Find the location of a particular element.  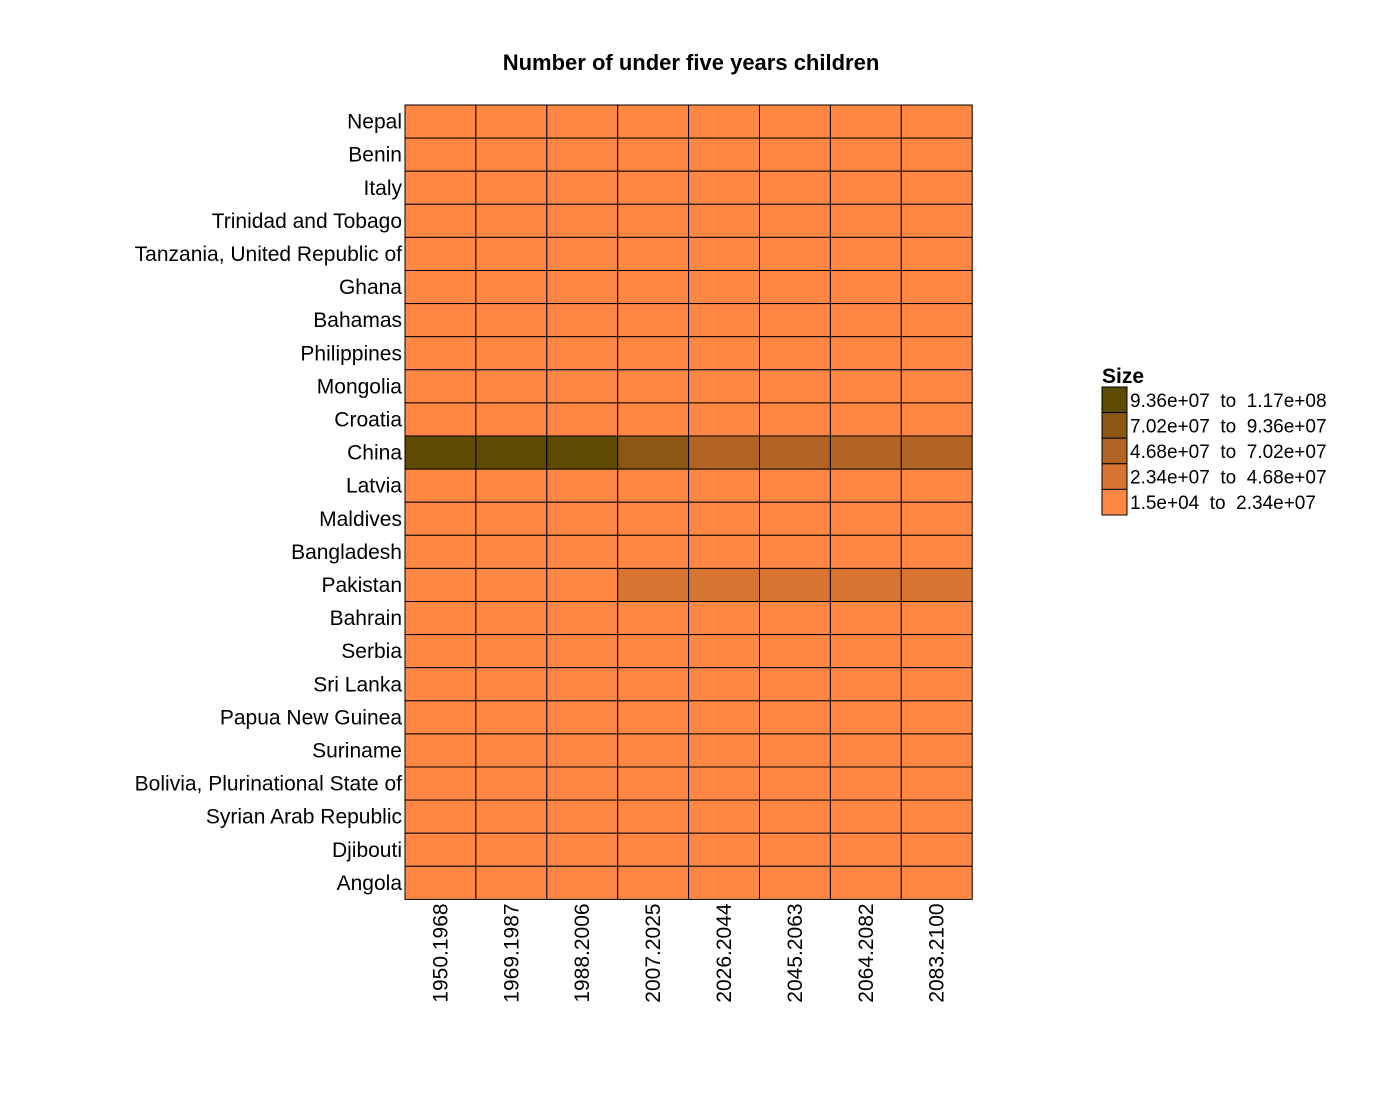

x-tick-label: 1950.1968 is located at coordinates (440, 952).